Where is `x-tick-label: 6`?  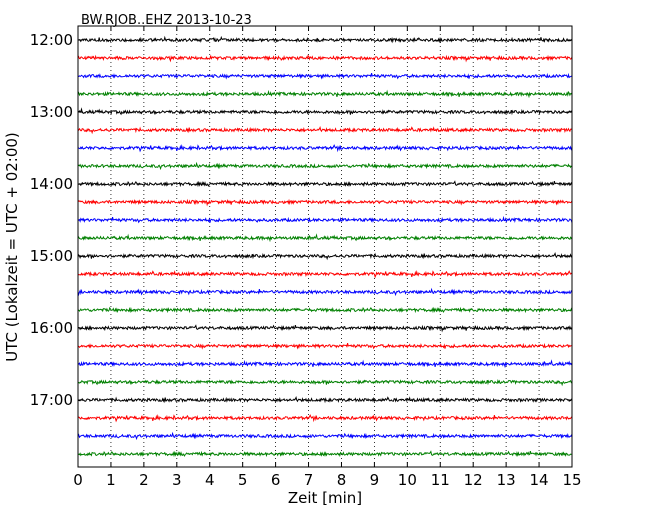 x-tick-label: 6 is located at coordinates (276, 480).